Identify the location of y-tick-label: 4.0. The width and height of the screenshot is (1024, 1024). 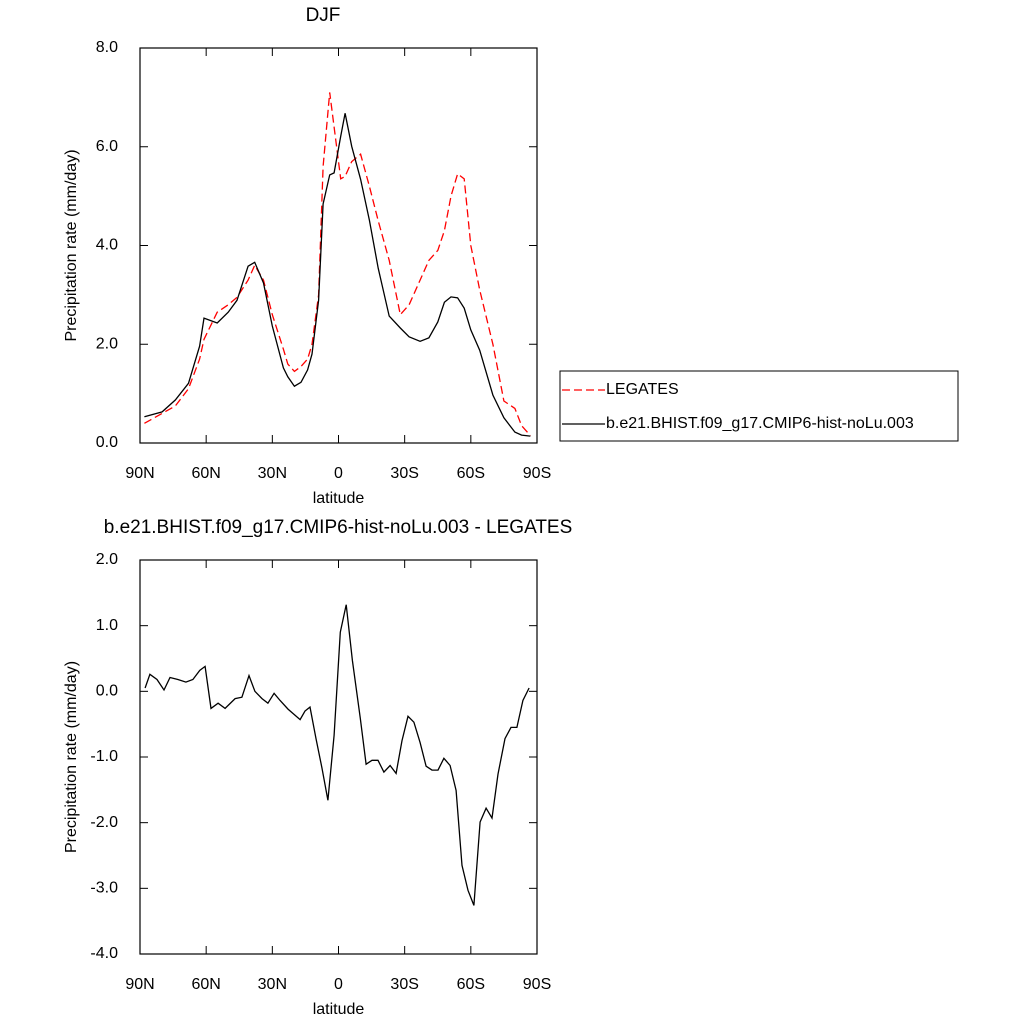
(107, 245).